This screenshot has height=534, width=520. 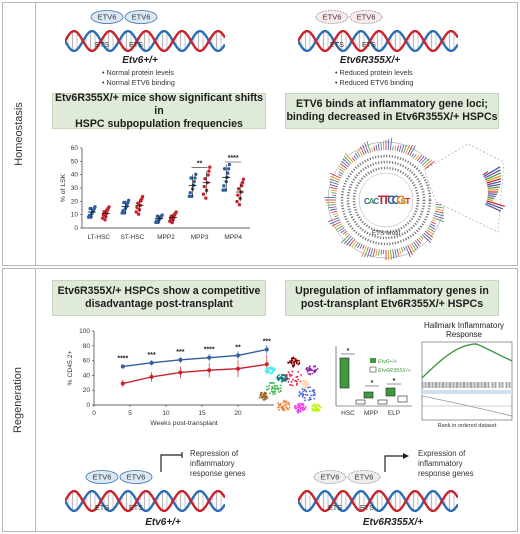 I want to click on gsea-frame, so click(x=467, y=381).